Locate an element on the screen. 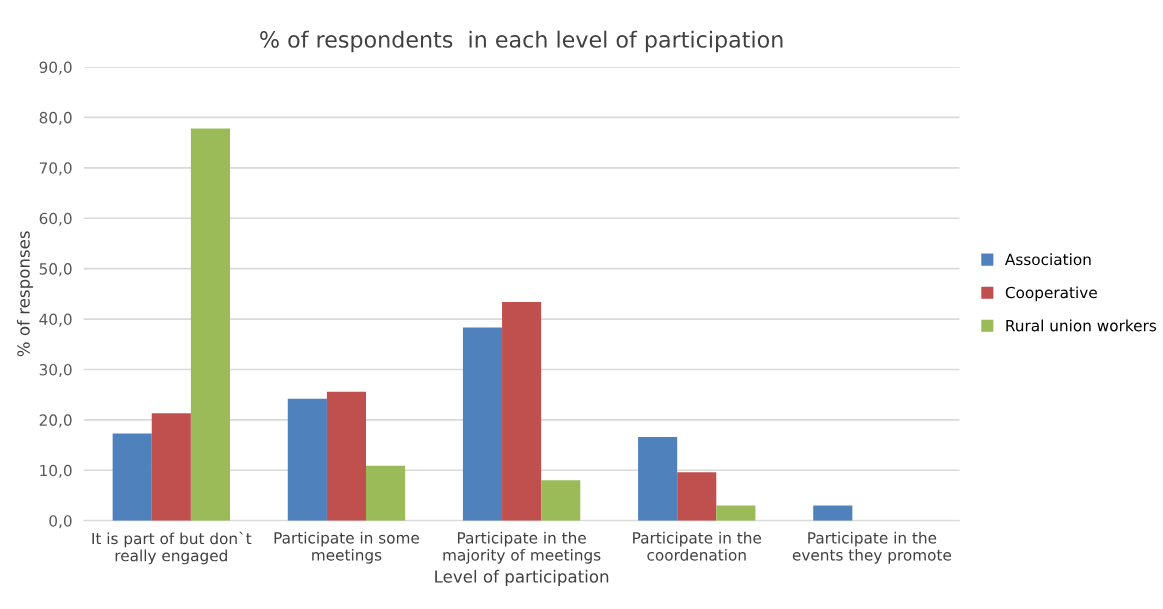 The height and width of the screenshot is (609, 1163). x-tick-label: Participate in some meetings is located at coordinates (347, 547).